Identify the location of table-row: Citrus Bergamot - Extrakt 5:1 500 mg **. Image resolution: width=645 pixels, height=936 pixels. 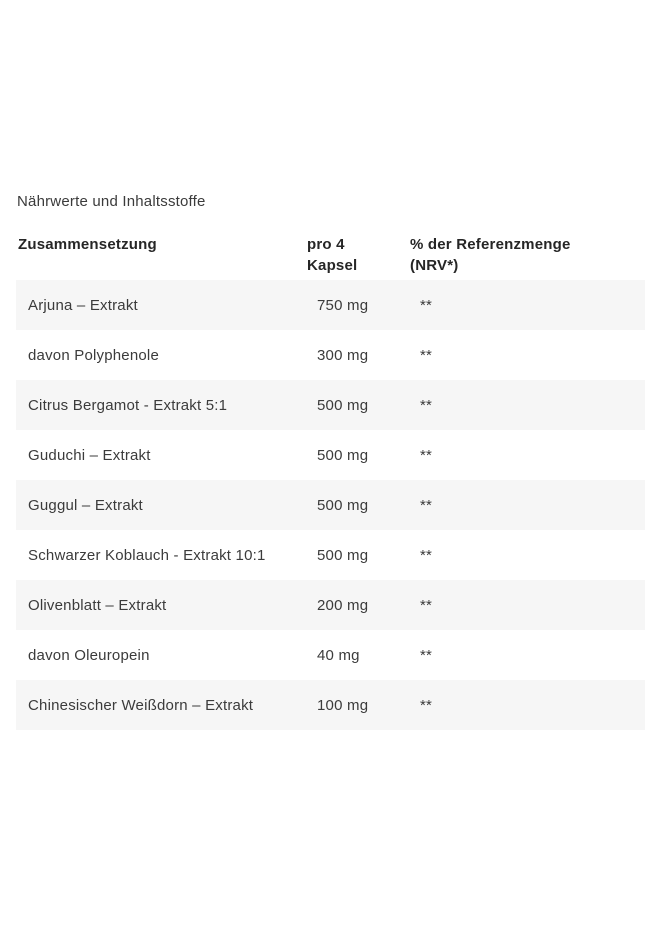
(330, 405).